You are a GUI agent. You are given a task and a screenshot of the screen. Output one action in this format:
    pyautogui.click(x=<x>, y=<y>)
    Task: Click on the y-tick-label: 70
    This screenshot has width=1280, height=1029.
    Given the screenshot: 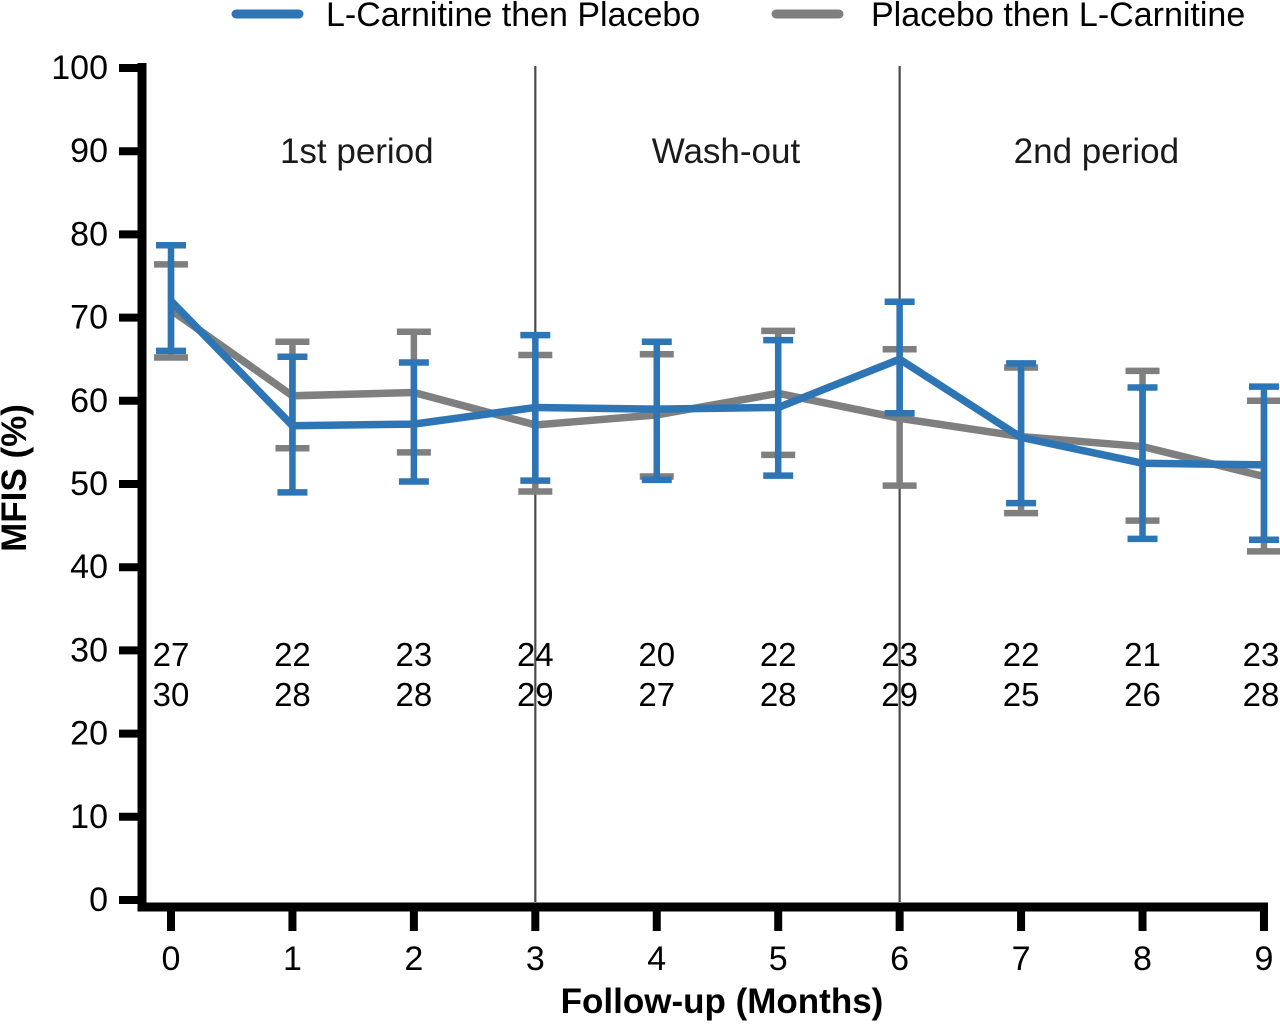 What is the action you would take?
    pyautogui.click(x=89, y=318)
    